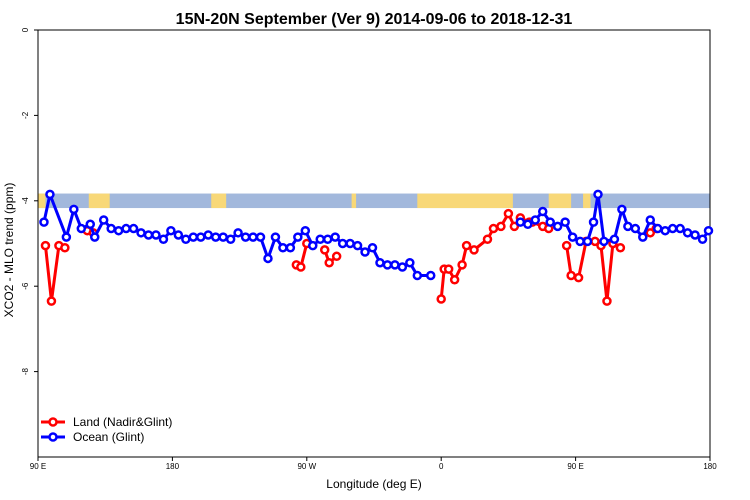 The image size is (750, 500). I want to click on legend-ocean-marker, so click(53, 437).